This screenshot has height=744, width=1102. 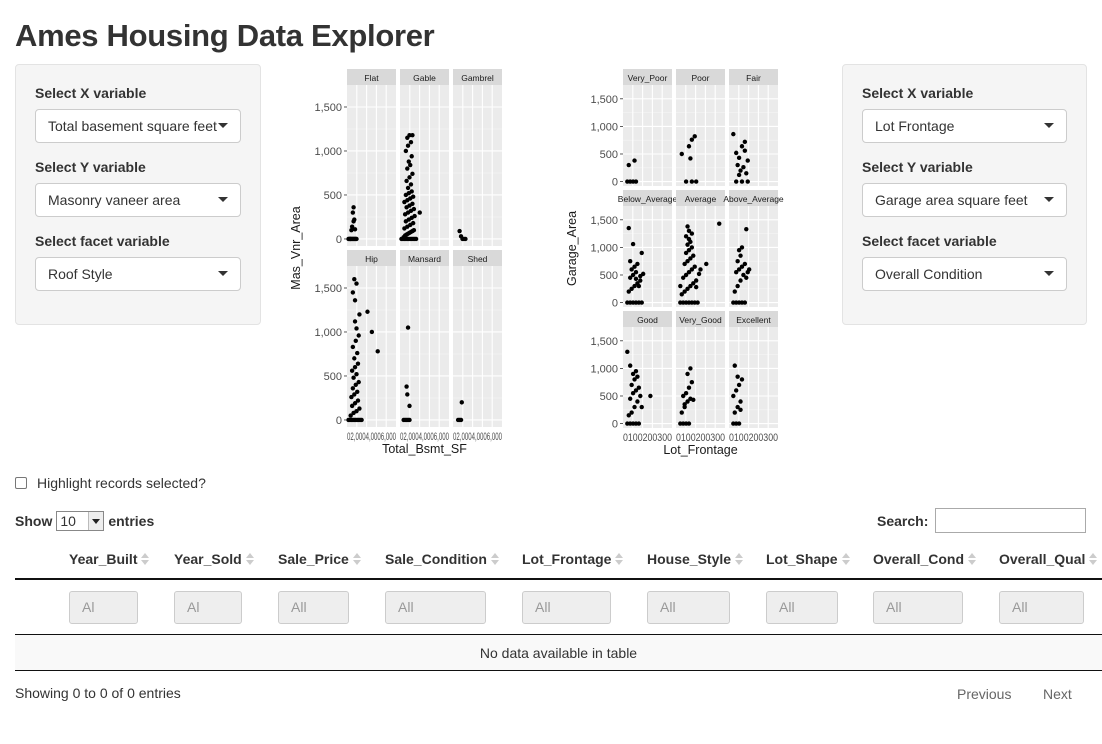 What do you see at coordinates (964, 126) in the screenshot?
I see `right-x-variable-select: Lot Frontage` at bounding box center [964, 126].